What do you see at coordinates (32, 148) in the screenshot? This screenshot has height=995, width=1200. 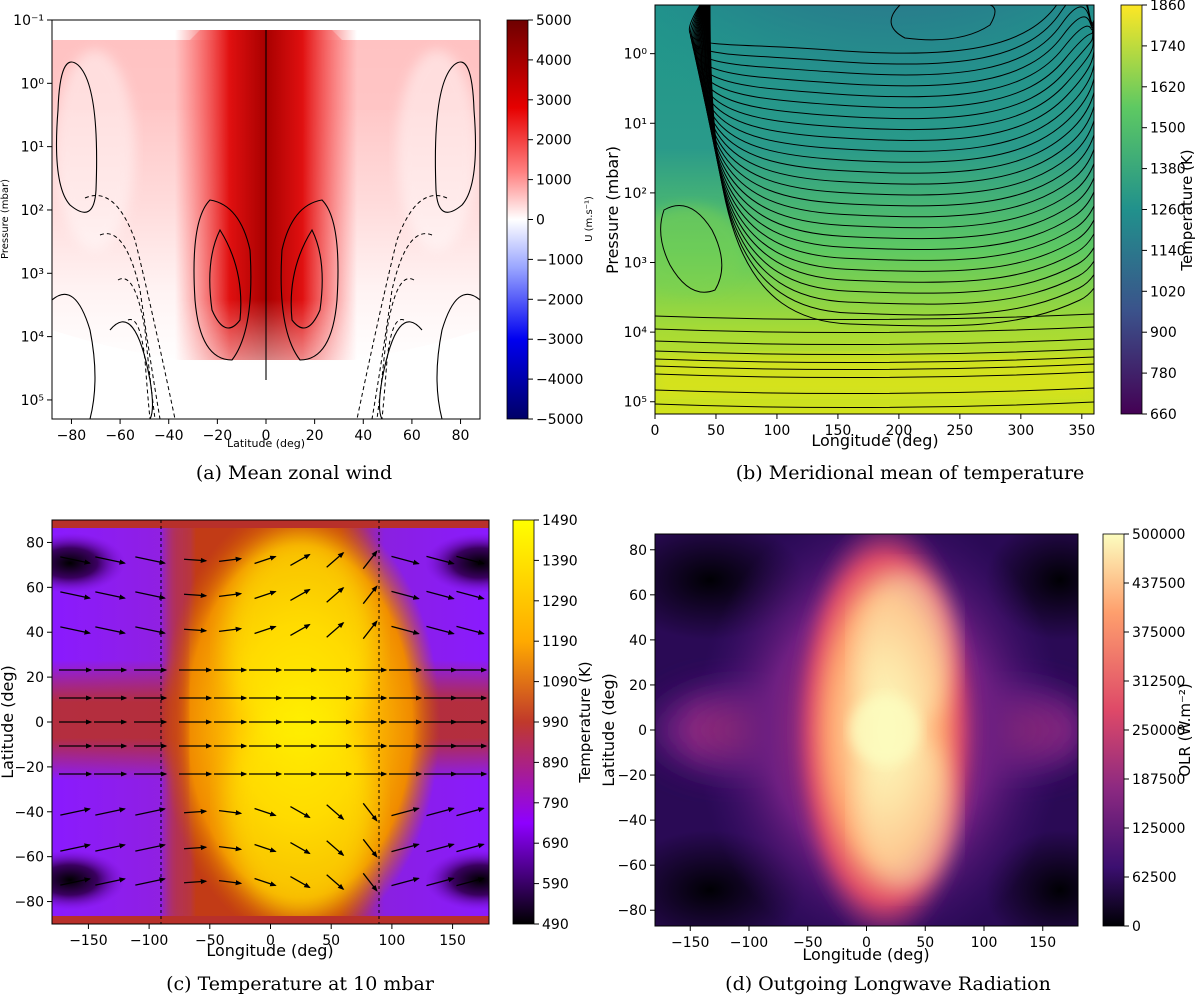 I see `panel-a-ytick-label: 10¹` at bounding box center [32, 148].